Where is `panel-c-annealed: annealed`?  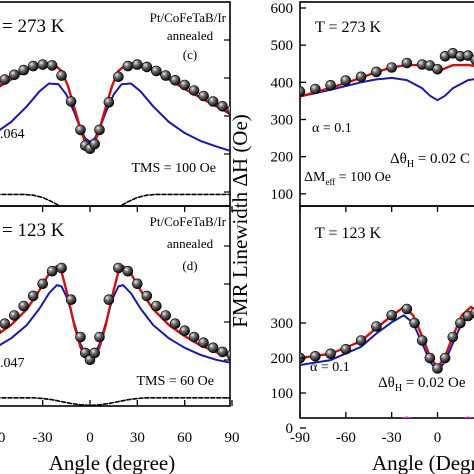
panel-c-annealed: annealed is located at coordinates (190, 35).